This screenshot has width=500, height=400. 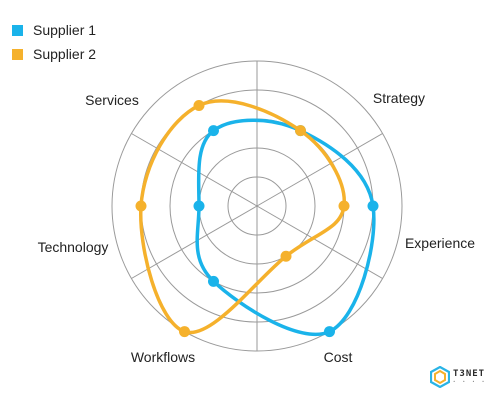 I want to click on brand-dots: • • • •, so click(x=470, y=381).